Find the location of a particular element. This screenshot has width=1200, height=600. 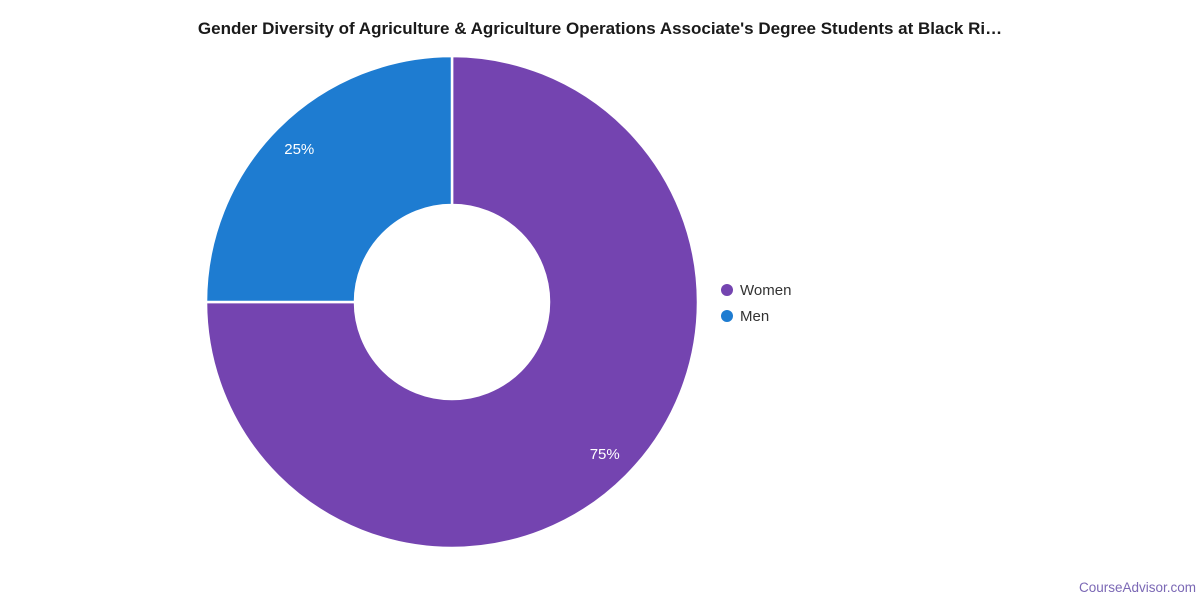

legend-item-women: Women is located at coordinates (756, 290).